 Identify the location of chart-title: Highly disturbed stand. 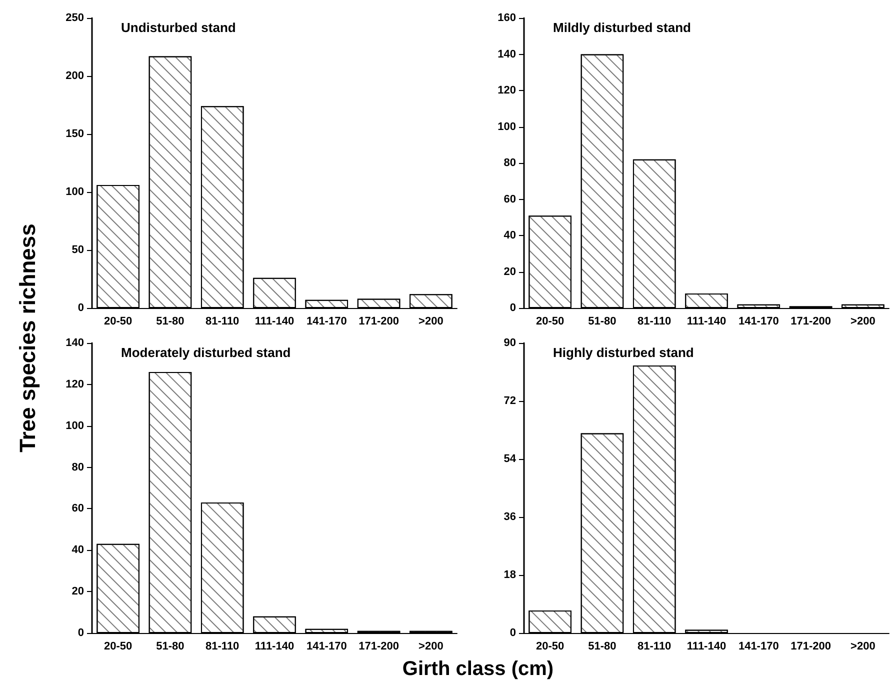
(623, 352).